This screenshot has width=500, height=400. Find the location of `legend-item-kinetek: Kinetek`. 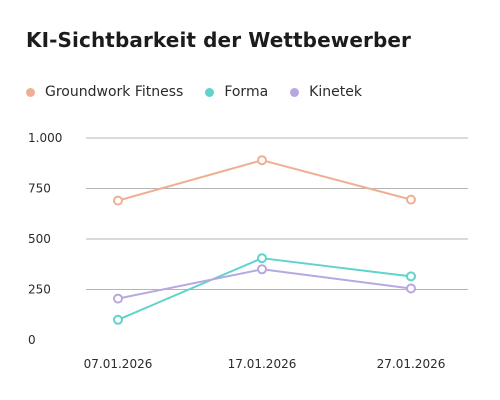

legend-item-kinetek: Kinetek is located at coordinates (326, 92).